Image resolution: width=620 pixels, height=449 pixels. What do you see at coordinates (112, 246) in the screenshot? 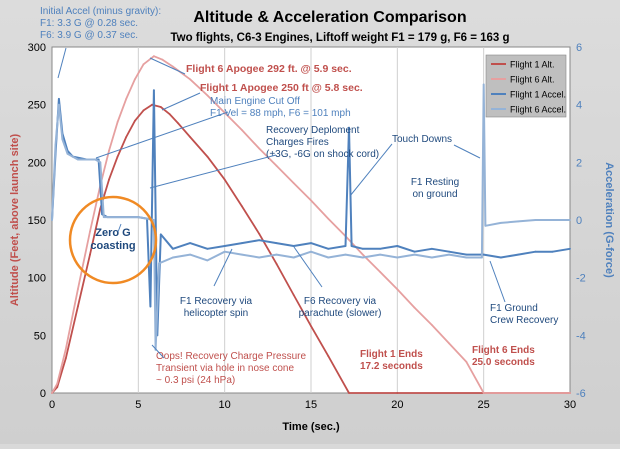
I see `annotation-zero-g: coasting` at bounding box center [112, 246].